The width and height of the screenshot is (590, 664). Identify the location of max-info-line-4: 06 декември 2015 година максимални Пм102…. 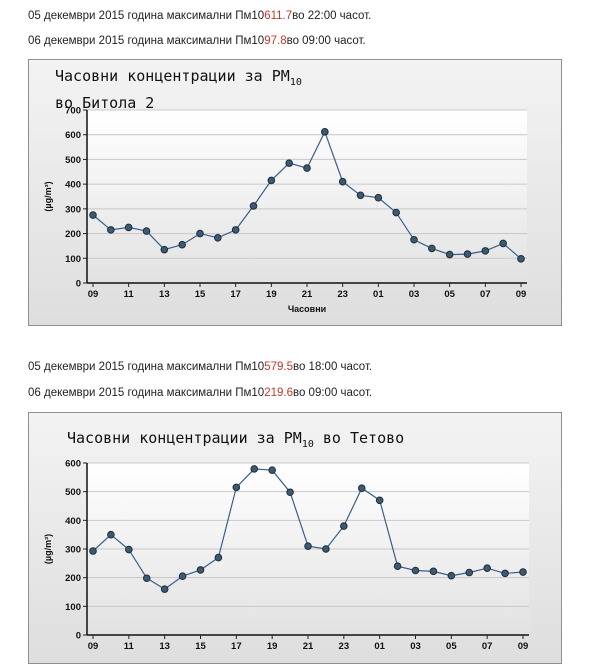
(200, 393).